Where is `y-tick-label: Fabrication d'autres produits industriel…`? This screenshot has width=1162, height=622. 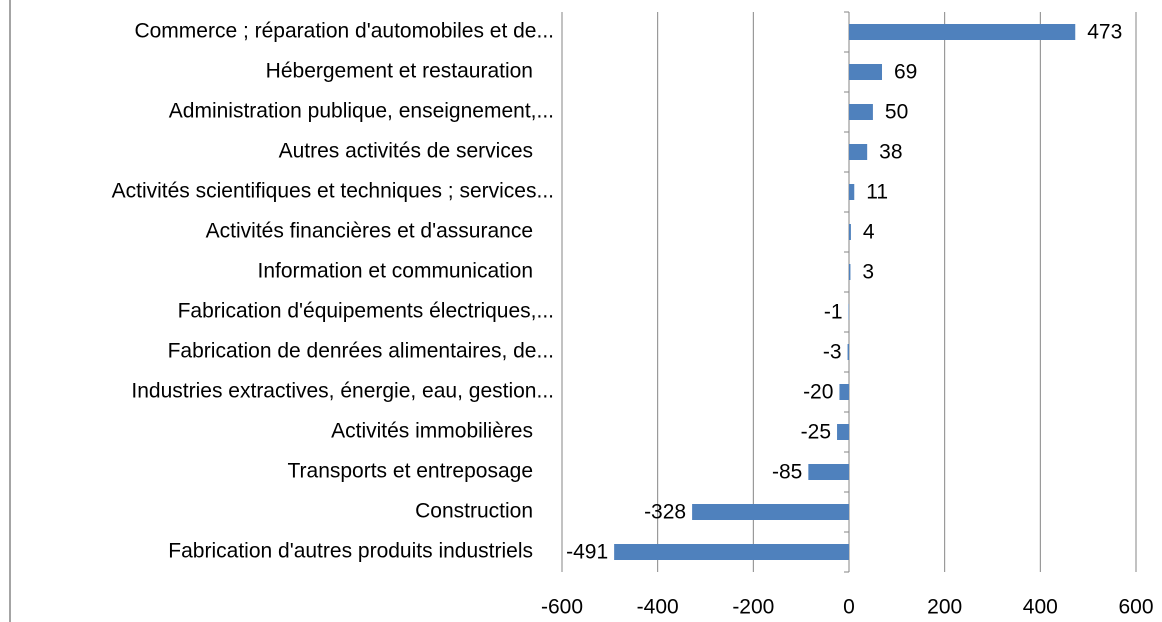
y-tick-label: Fabrication d'autres produits industriel… is located at coordinates (350, 551).